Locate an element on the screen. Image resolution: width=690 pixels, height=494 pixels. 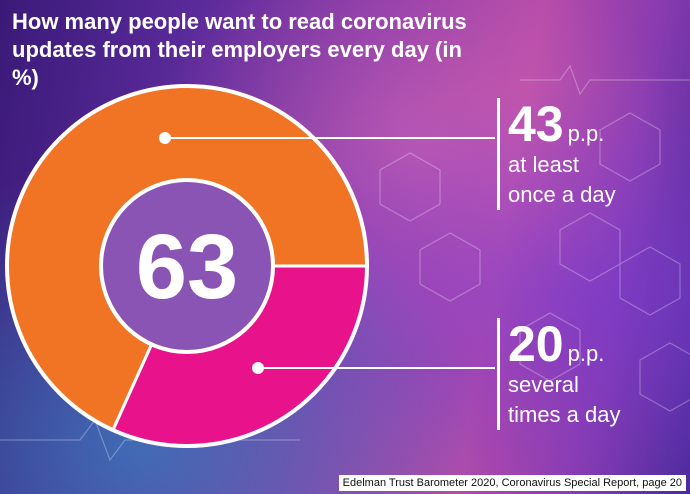
donut-center-label: 63 is located at coordinates (187, 267).